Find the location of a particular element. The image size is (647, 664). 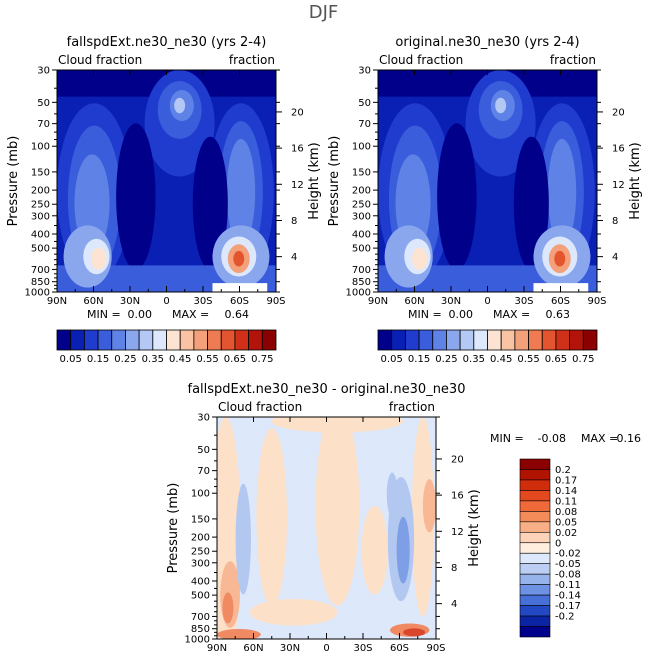

max-value: 0.16 is located at coordinates (629, 438).